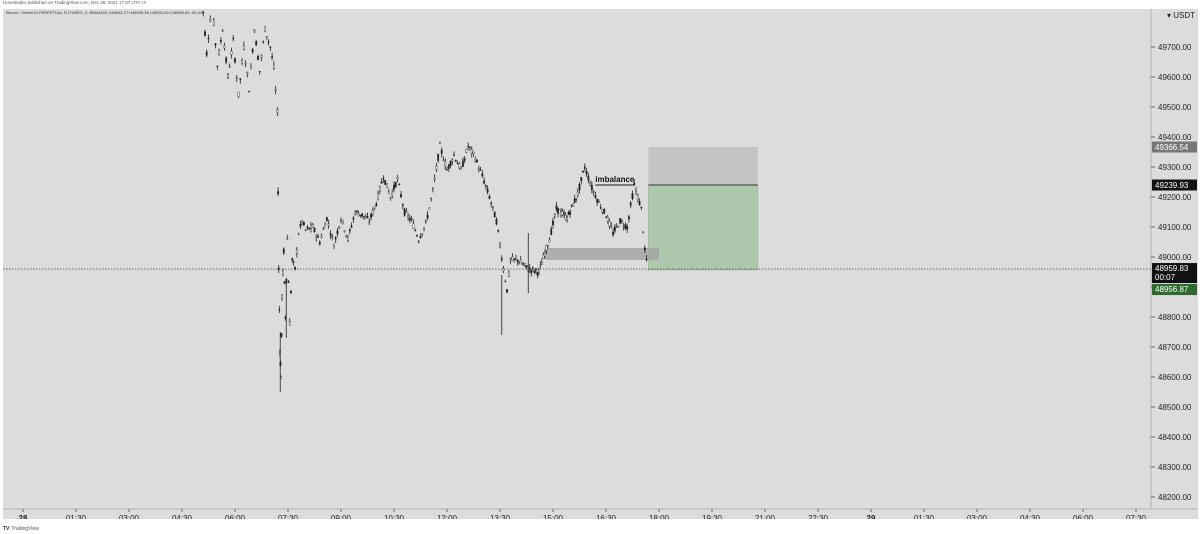 The image size is (1200, 534). I want to click on countdown-tag: 00:07, so click(1165, 277).